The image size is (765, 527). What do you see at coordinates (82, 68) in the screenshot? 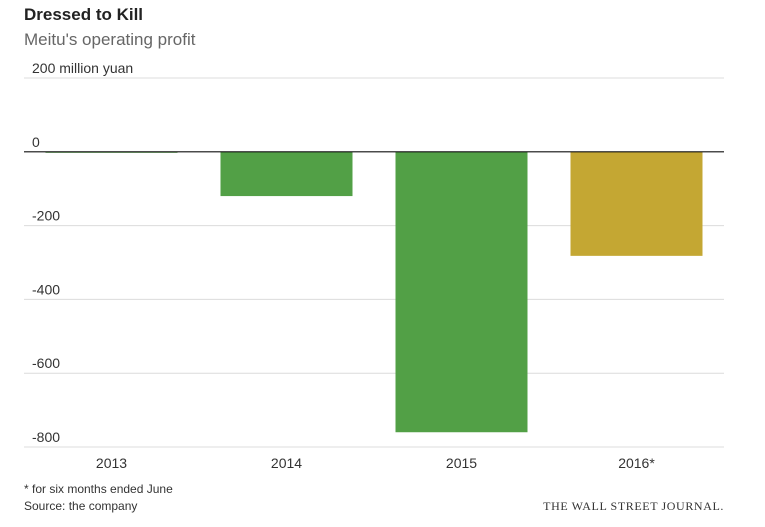
I see `y-tick-label: 200 million yuan` at bounding box center [82, 68].